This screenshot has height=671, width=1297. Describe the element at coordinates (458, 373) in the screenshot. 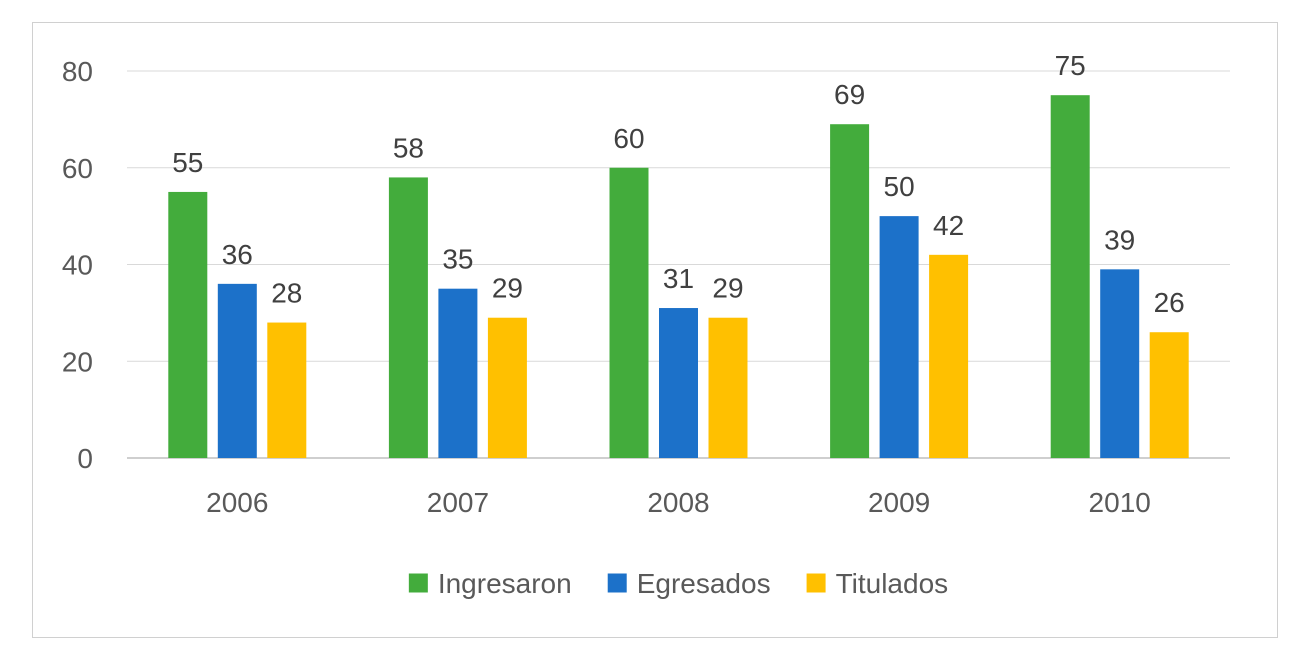

I see `bar-egresados-2007` at that location.